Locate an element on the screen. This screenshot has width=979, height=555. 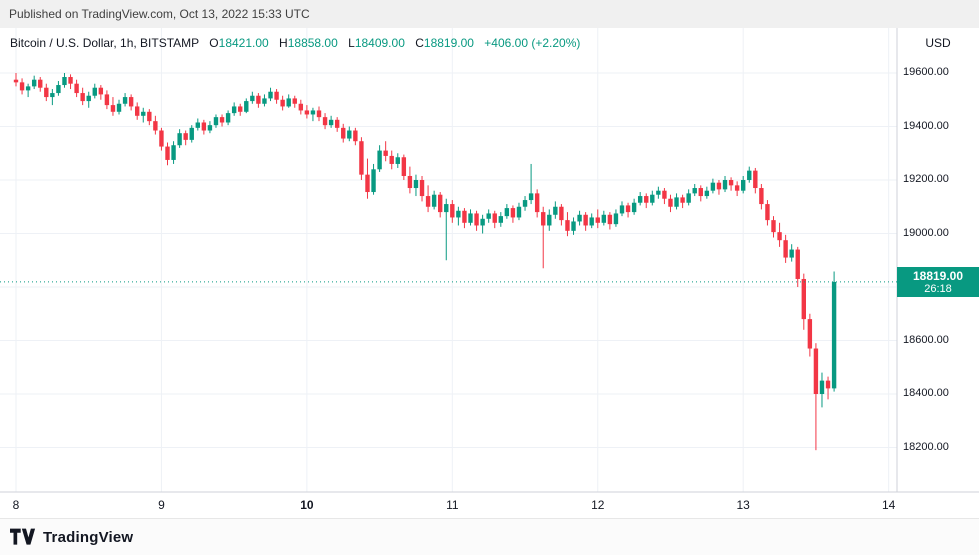
tradingview-logo-icon is located at coordinates (23, 537).